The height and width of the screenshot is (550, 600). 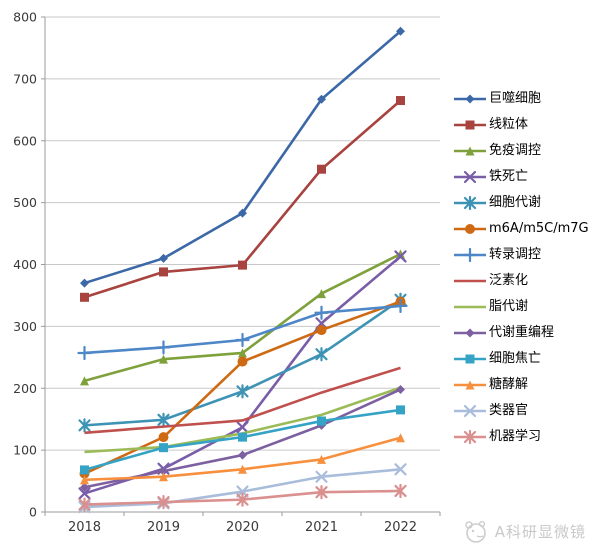 I want to click on legend-item-label: 脂代谢, so click(x=509, y=306).